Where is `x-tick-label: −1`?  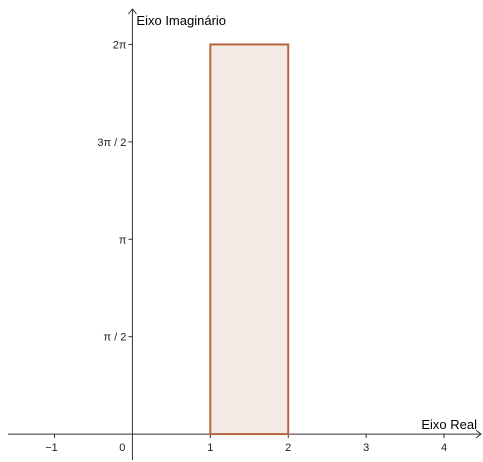 x-tick-label: −1 is located at coordinates (51, 448).